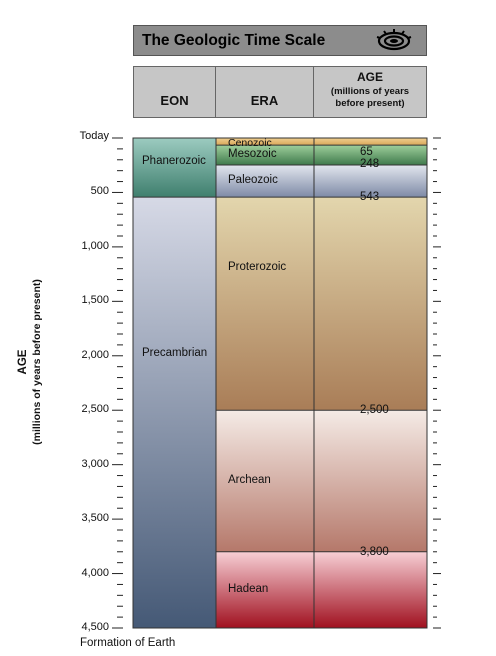  I want to click on era-label-paleozoic: Paleozoic, so click(253, 180).